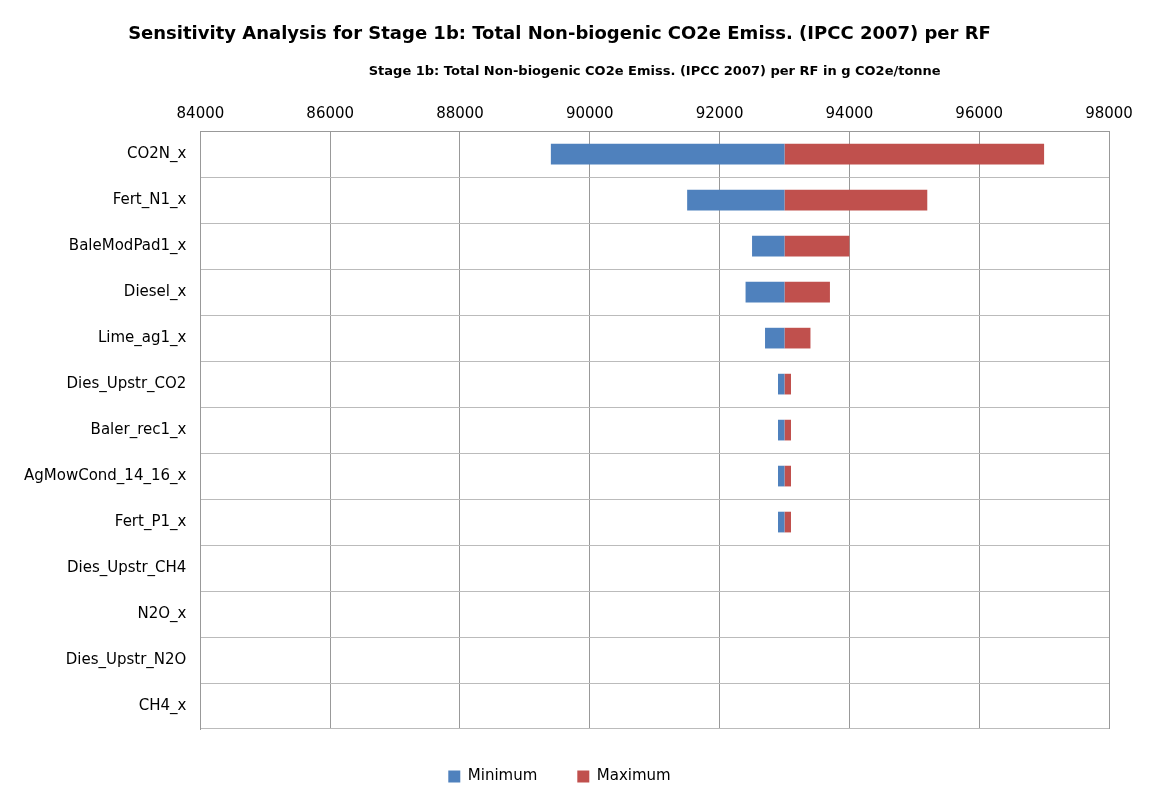 The image size is (1149, 804). Describe the element at coordinates (559, 33) in the screenshot. I see `chart-title: Sensitivity Analysis for Stage 1b: Total Non-biogenic CO2e Emiss. (IPCC 2007) per RF` at that location.